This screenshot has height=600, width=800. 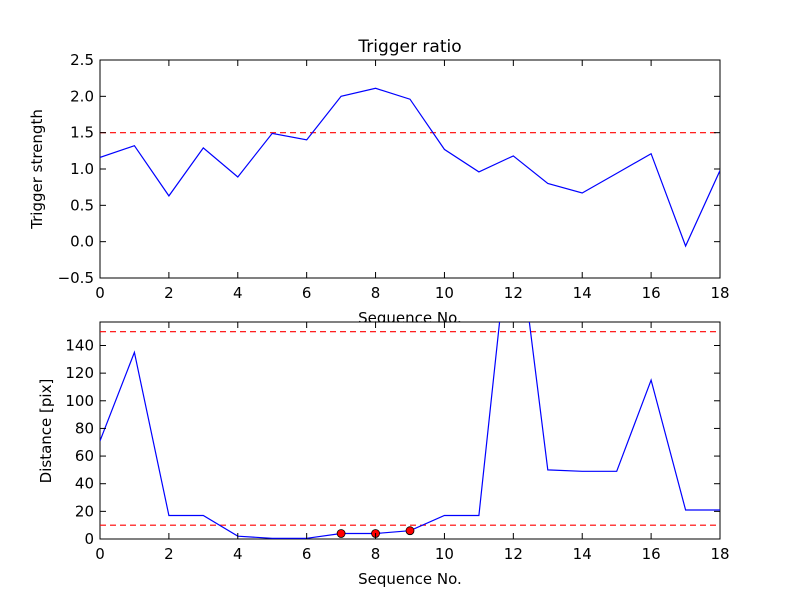 I want to click on y-tick-label: 1.0, so click(x=82, y=169).